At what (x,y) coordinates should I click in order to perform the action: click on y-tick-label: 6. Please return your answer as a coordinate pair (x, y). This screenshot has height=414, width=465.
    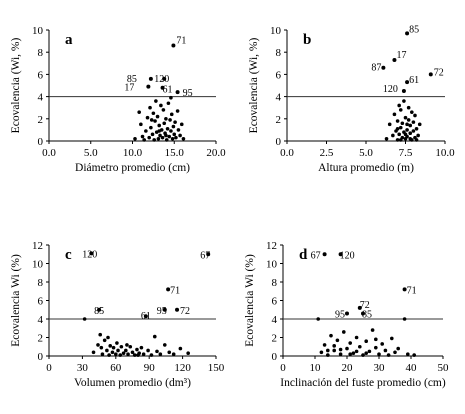
    Looking at the image, I should click on (279, 75).